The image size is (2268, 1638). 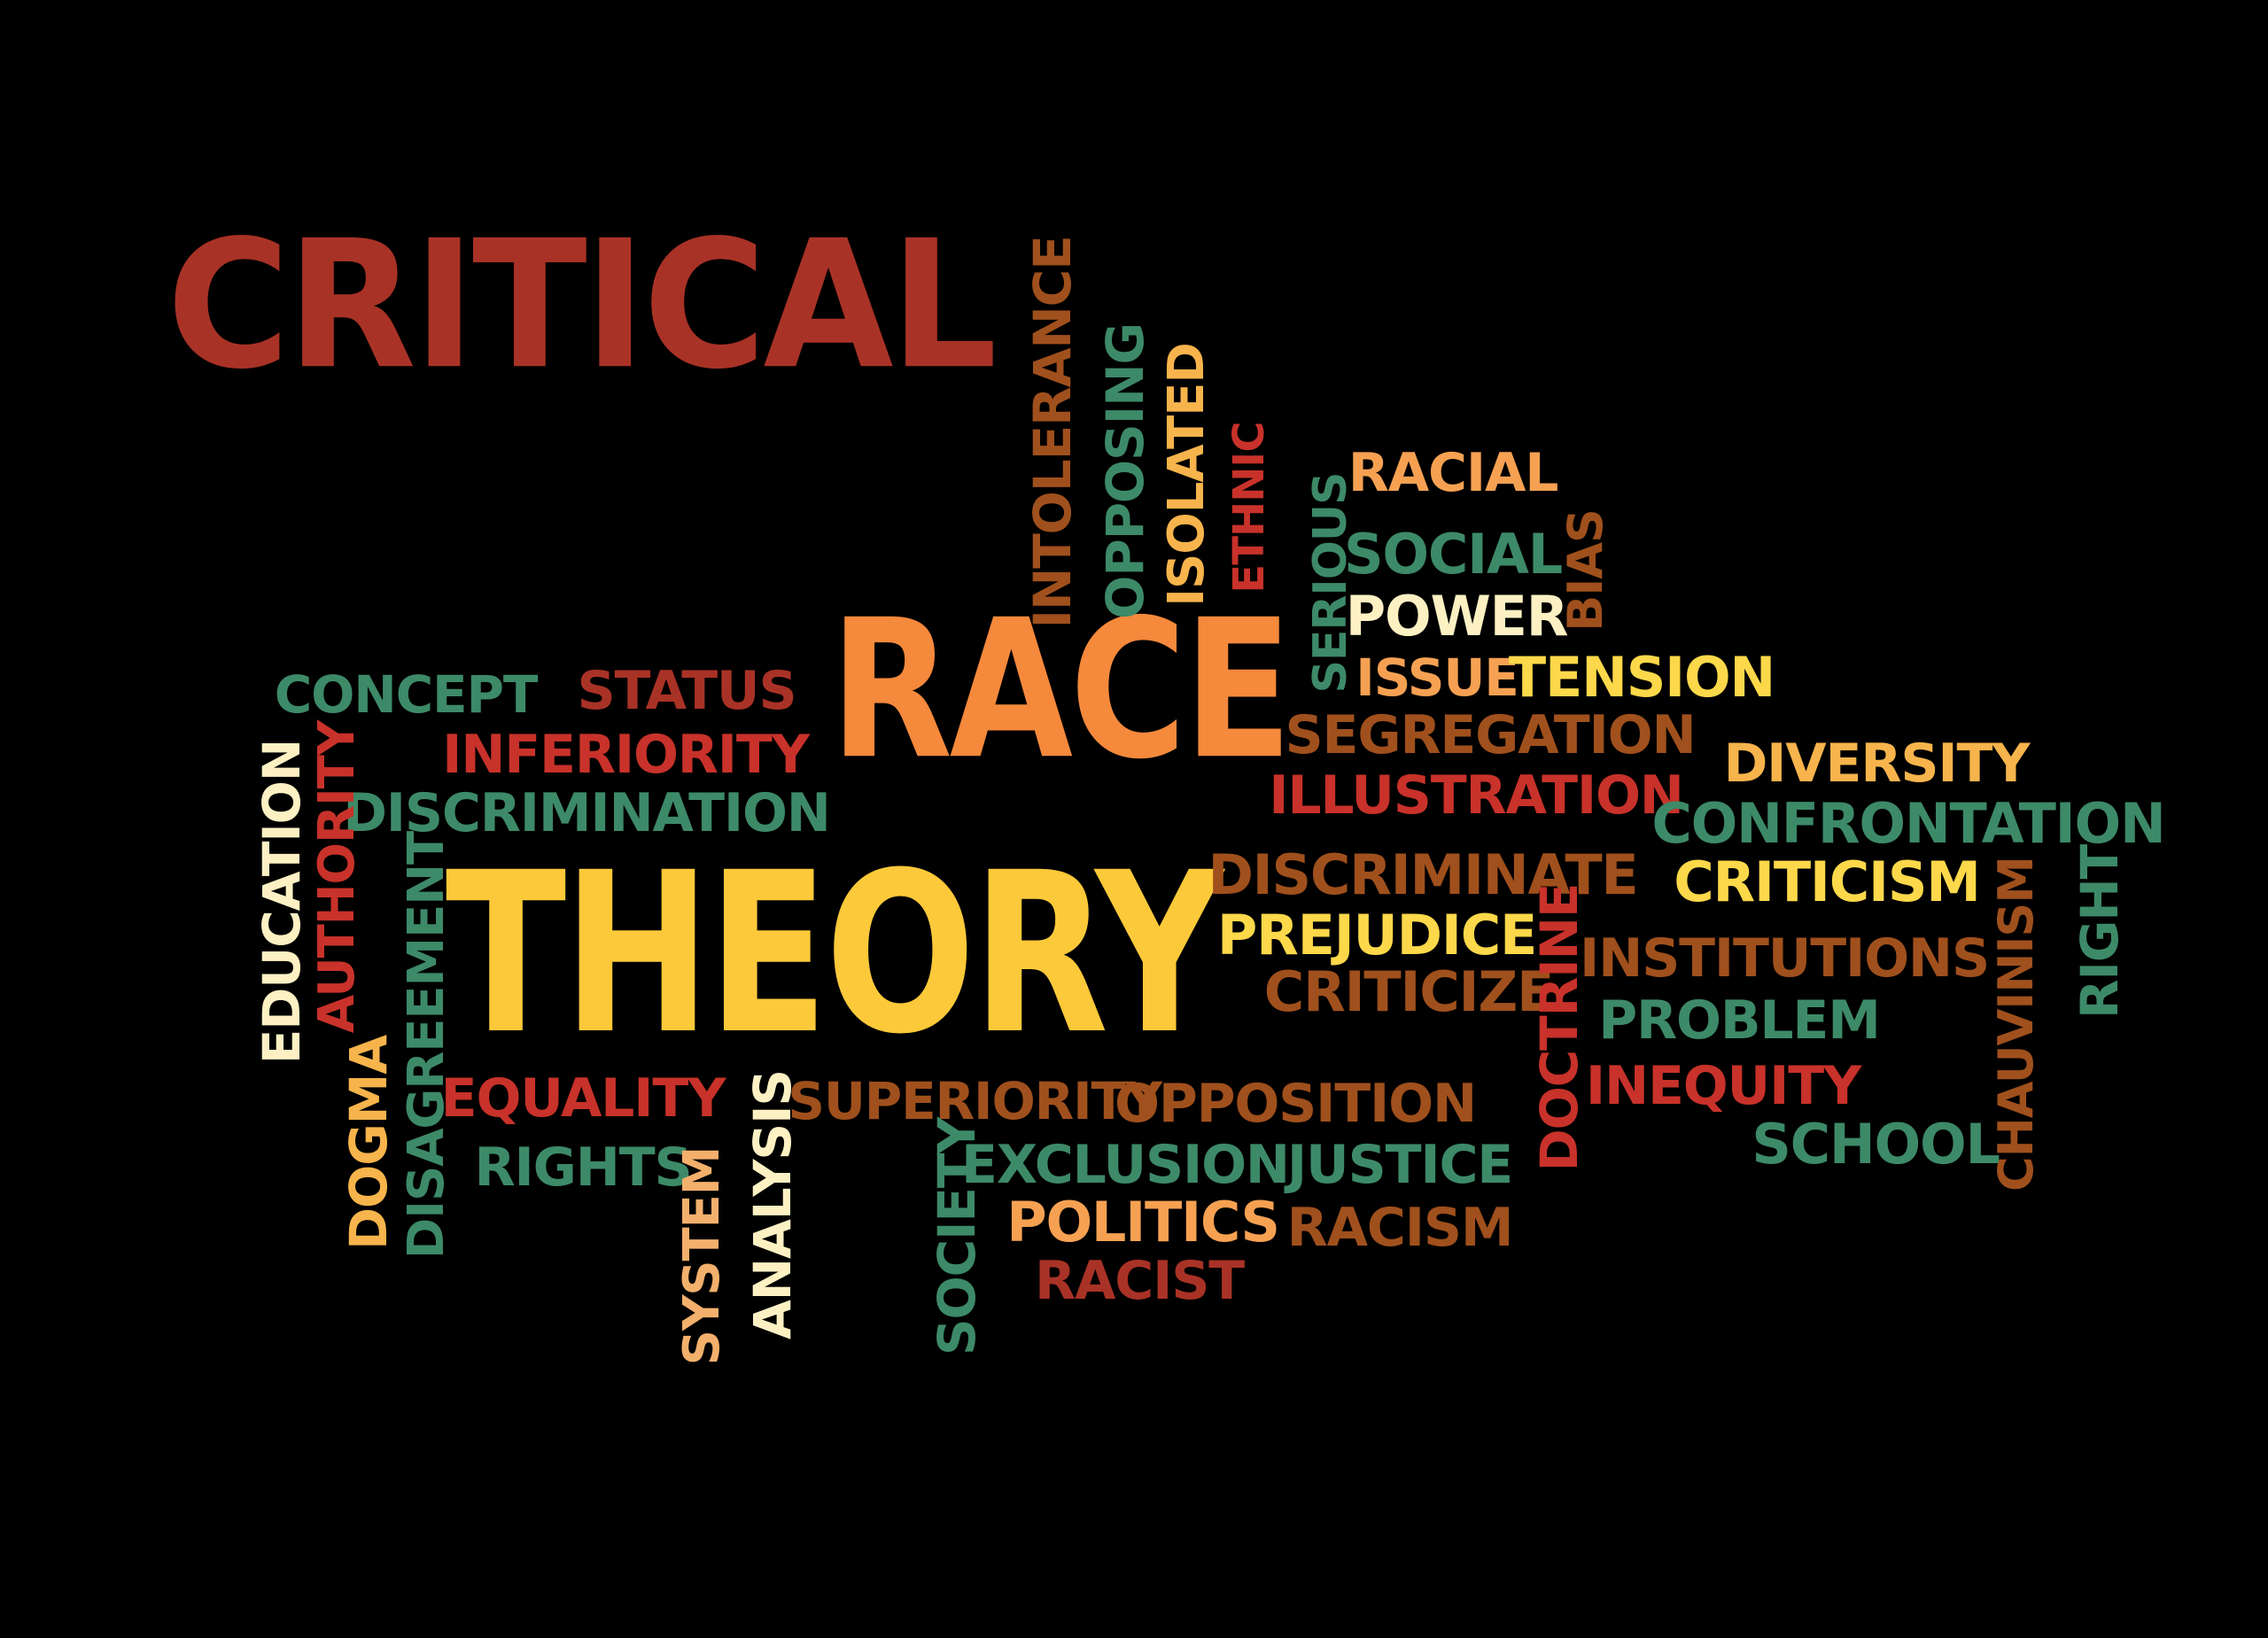 What do you see at coordinates (587, 813) in the screenshot?
I see `word-discrimination: DISCRIMINATION` at bounding box center [587, 813].